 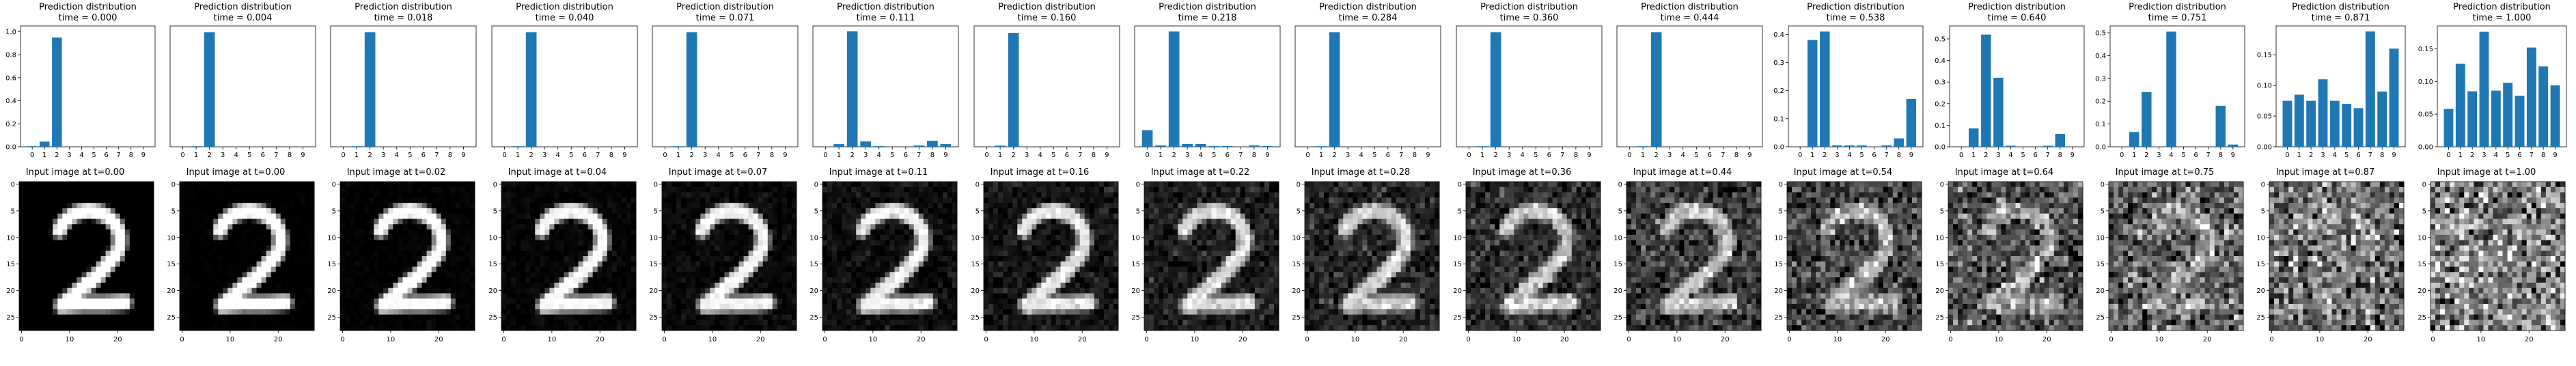 I want to click on image-axes-frame, so click(x=569, y=256).